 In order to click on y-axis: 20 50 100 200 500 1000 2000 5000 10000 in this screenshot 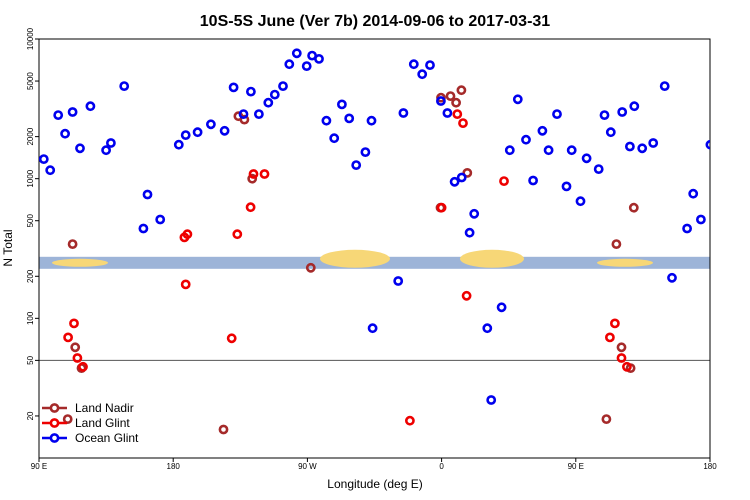, I will do `click(32, 223)`.